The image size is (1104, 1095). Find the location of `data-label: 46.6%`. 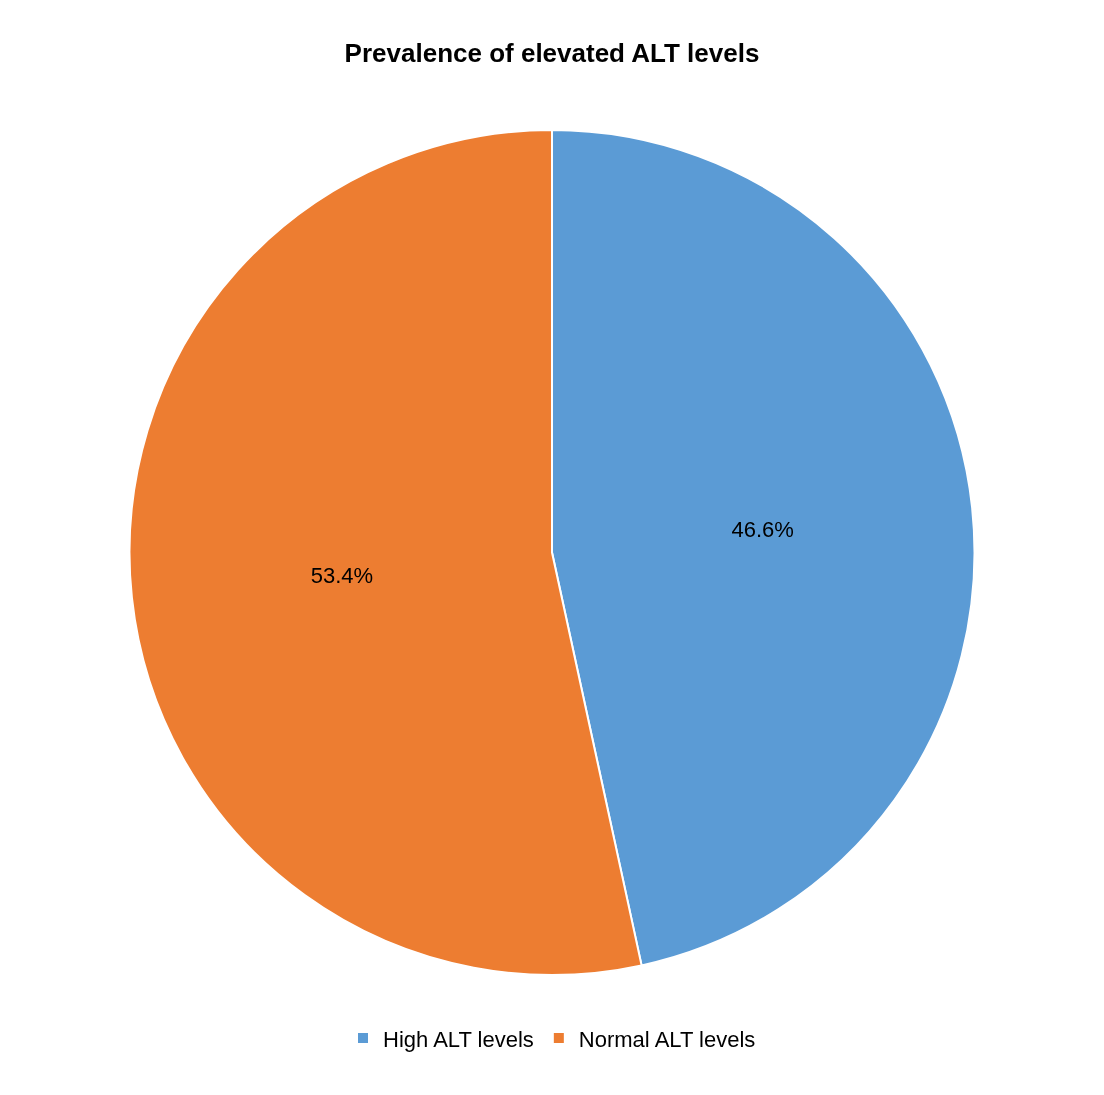

data-label: 46.6% is located at coordinates (762, 530).